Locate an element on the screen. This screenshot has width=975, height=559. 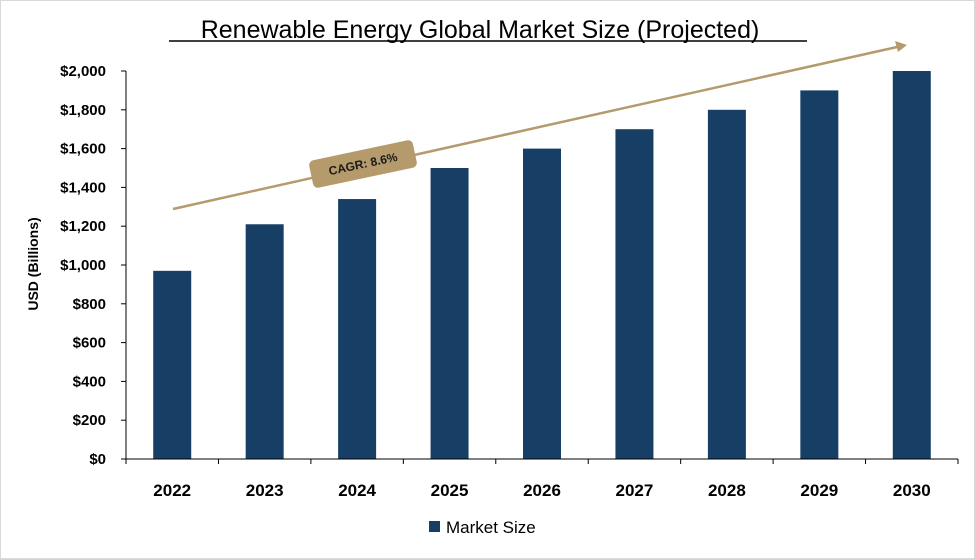
bar-2026 is located at coordinates (542, 303).